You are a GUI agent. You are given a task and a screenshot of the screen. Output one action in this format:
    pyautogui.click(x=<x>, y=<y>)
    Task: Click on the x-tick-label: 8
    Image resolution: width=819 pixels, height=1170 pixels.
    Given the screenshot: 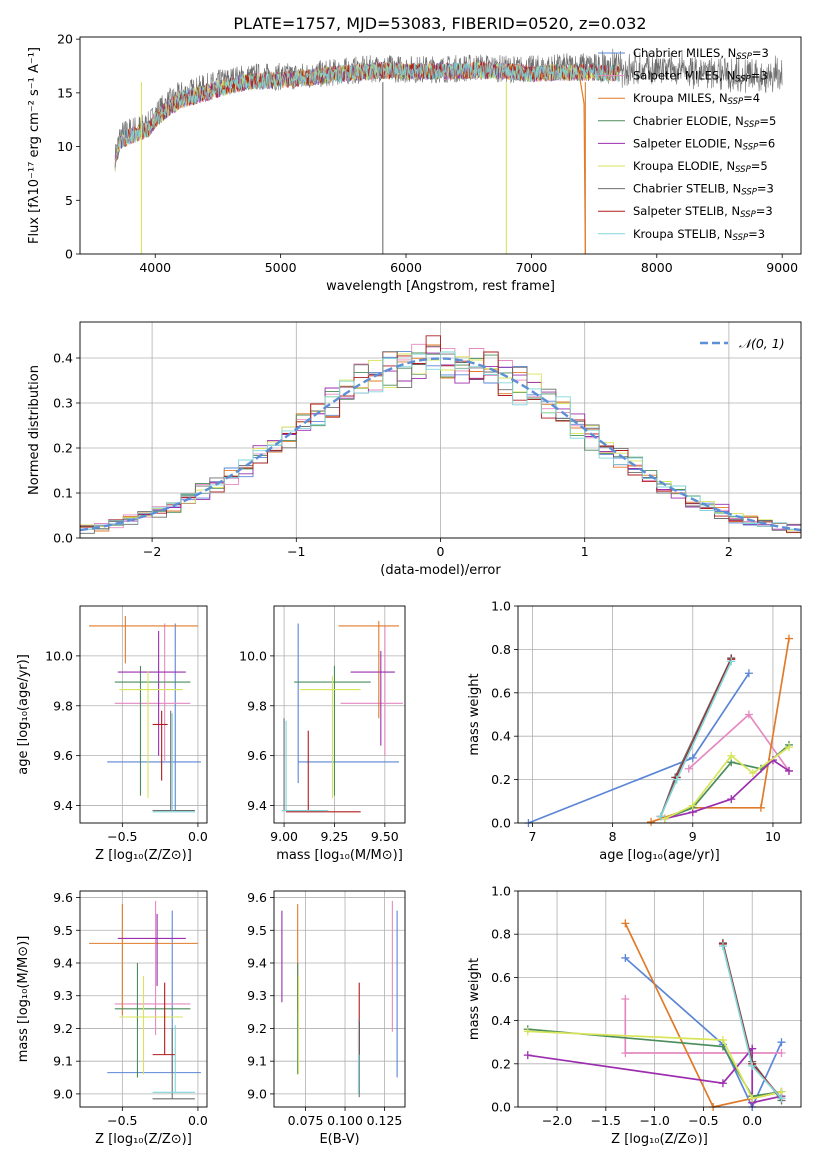 What is the action you would take?
    pyautogui.click(x=613, y=836)
    